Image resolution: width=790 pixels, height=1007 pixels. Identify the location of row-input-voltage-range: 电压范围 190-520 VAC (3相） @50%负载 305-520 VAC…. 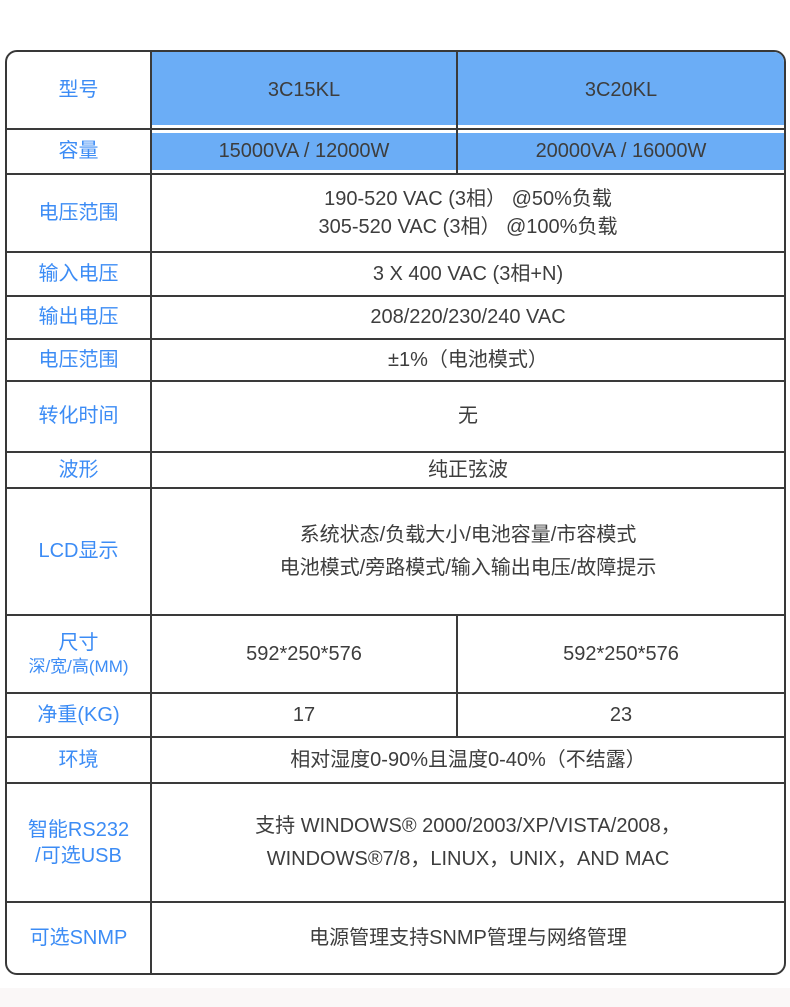
(395, 213).